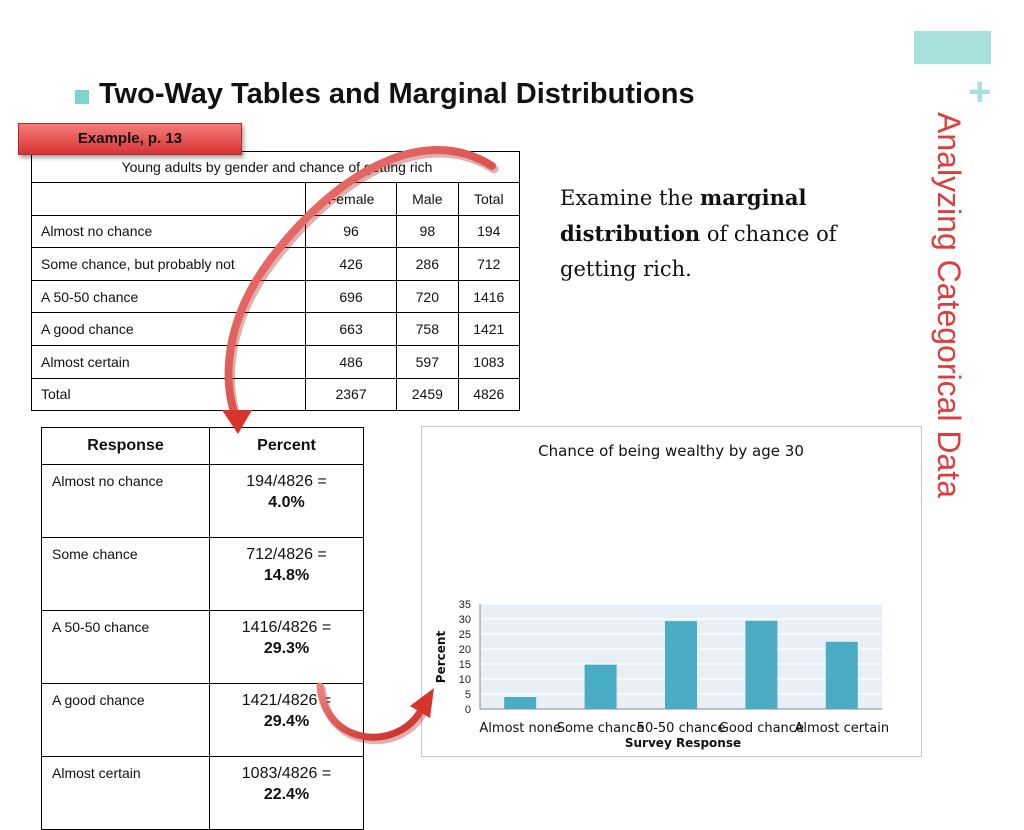 The image size is (1024, 830). What do you see at coordinates (681, 728) in the screenshot?
I see `x-tick-label: 50-50 chance` at bounding box center [681, 728].